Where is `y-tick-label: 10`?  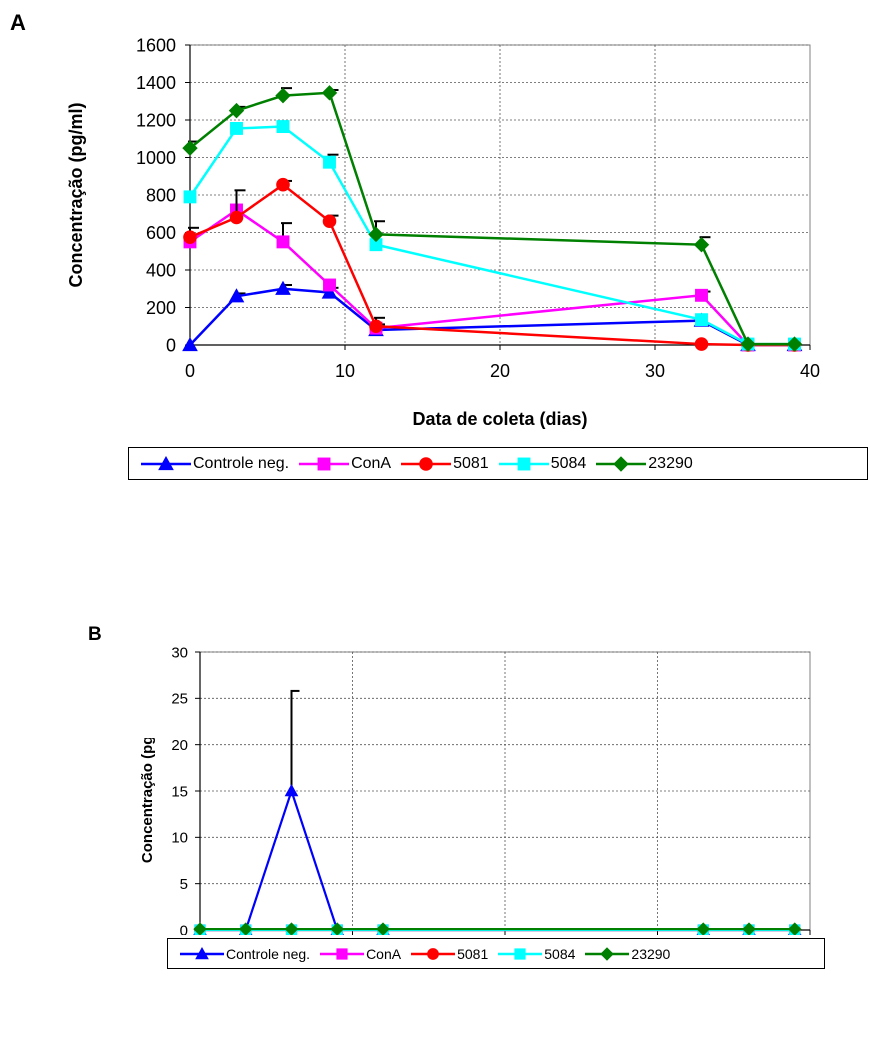
y-tick-label: 10 is located at coordinates (179, 838).